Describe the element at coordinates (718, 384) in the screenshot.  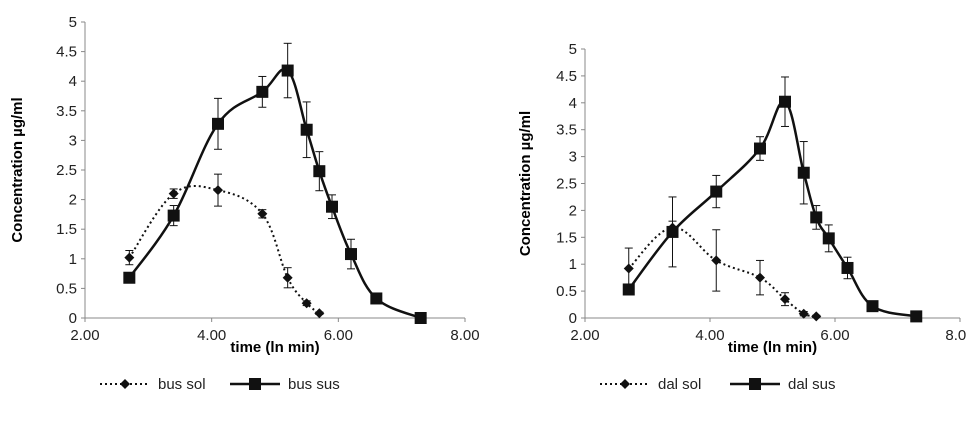
I see `legend: dal sol dal sus` at that location.